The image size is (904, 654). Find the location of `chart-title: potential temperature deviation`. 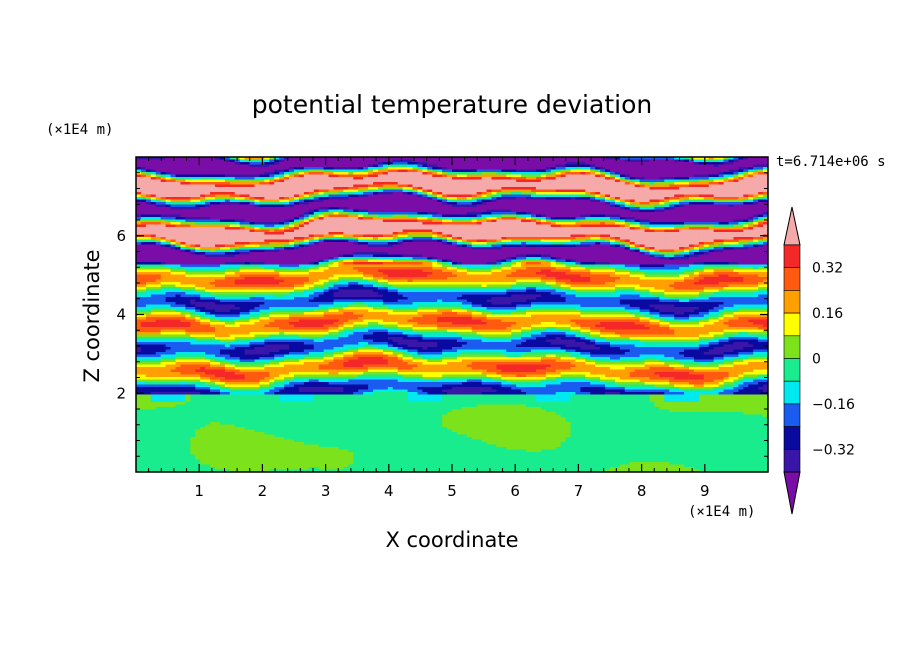

chart-title: potential temperature deviation is located at coordinates (452, 104).